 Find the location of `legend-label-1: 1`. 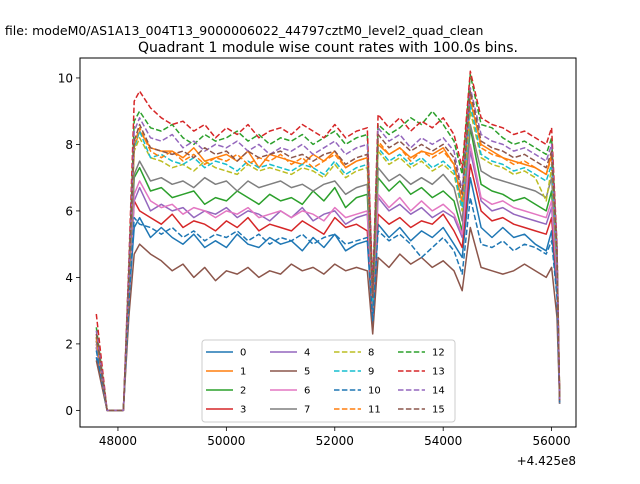

legend-label-1: 1 is located at coordinates (243, 372).